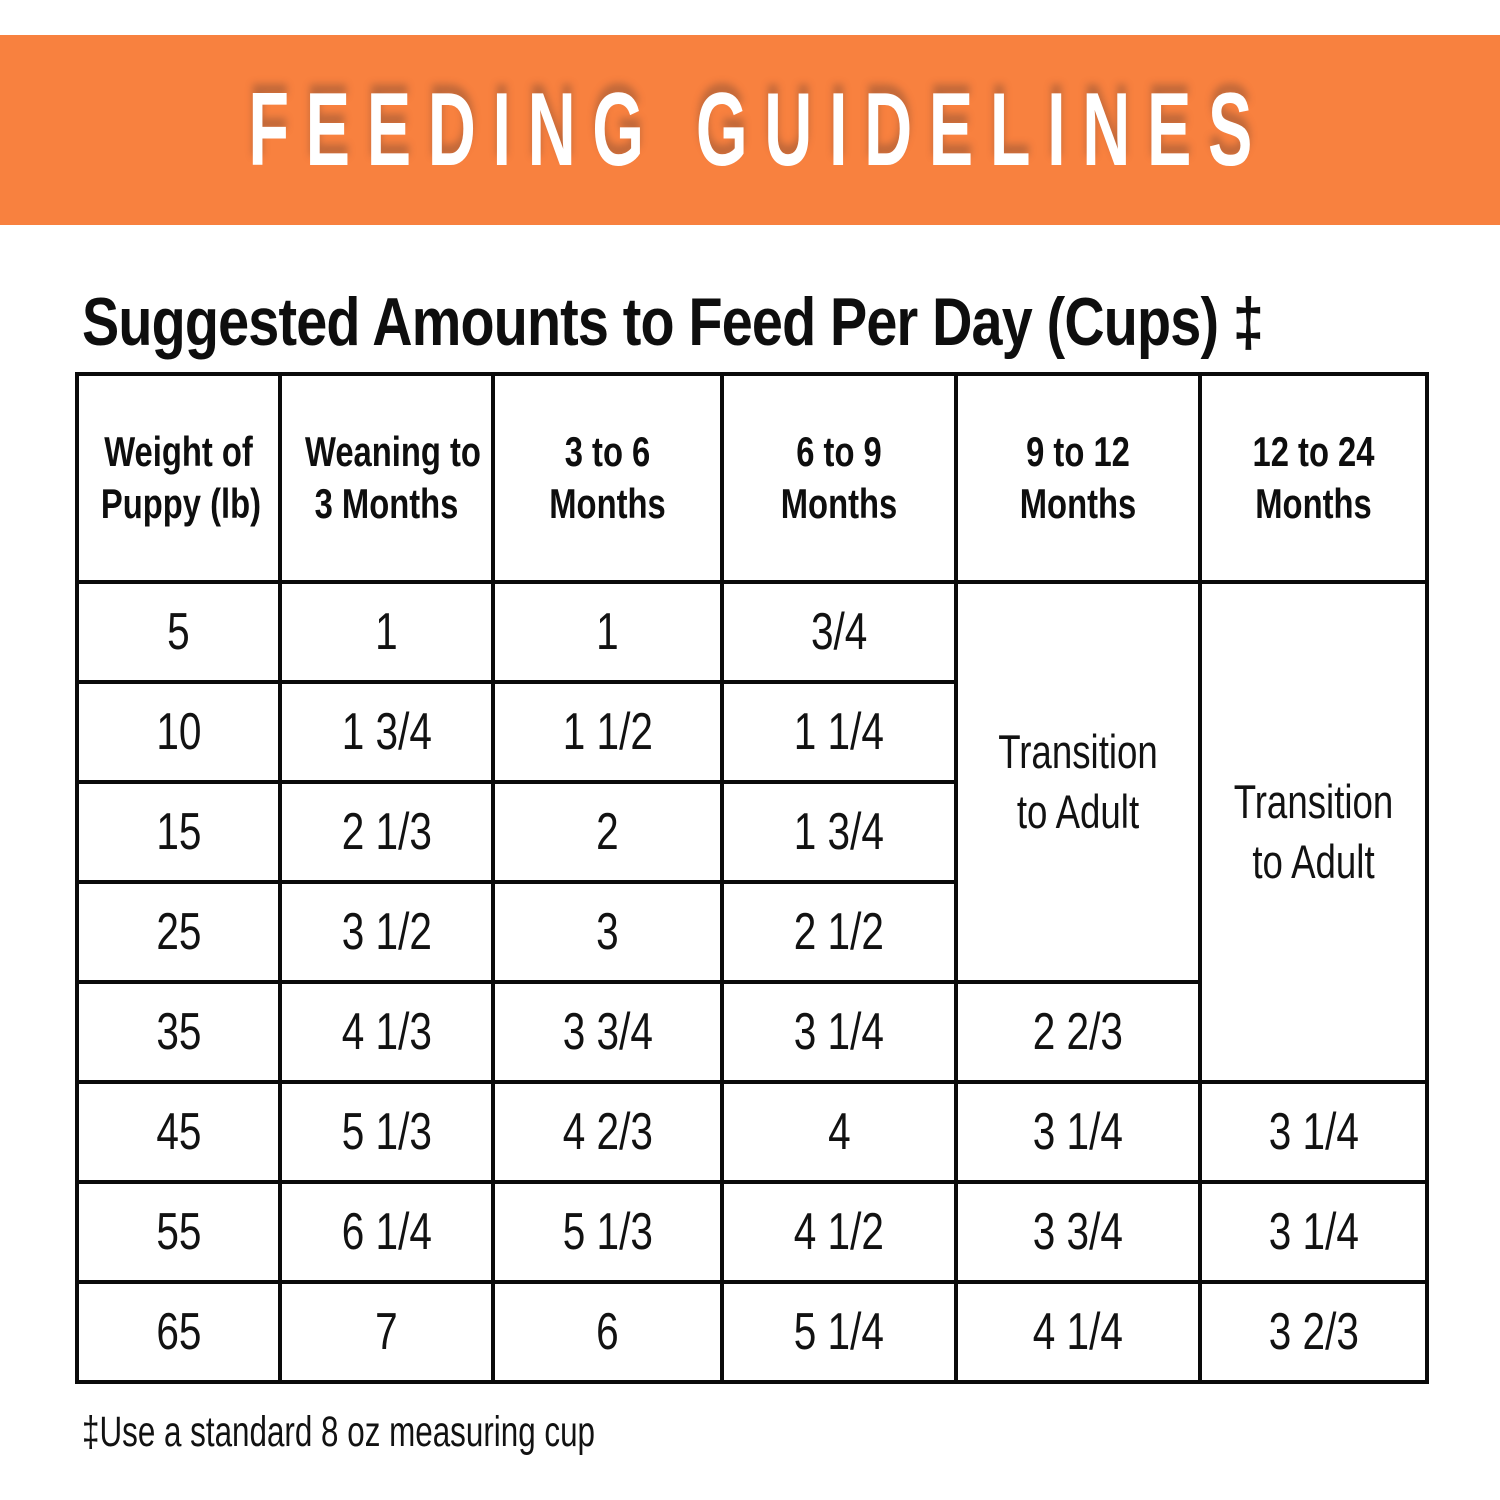  Describe the element at coordinates (1078, 782) in the screenshot. I see `transition-cell-9to12: Transition to Adult` at that location.